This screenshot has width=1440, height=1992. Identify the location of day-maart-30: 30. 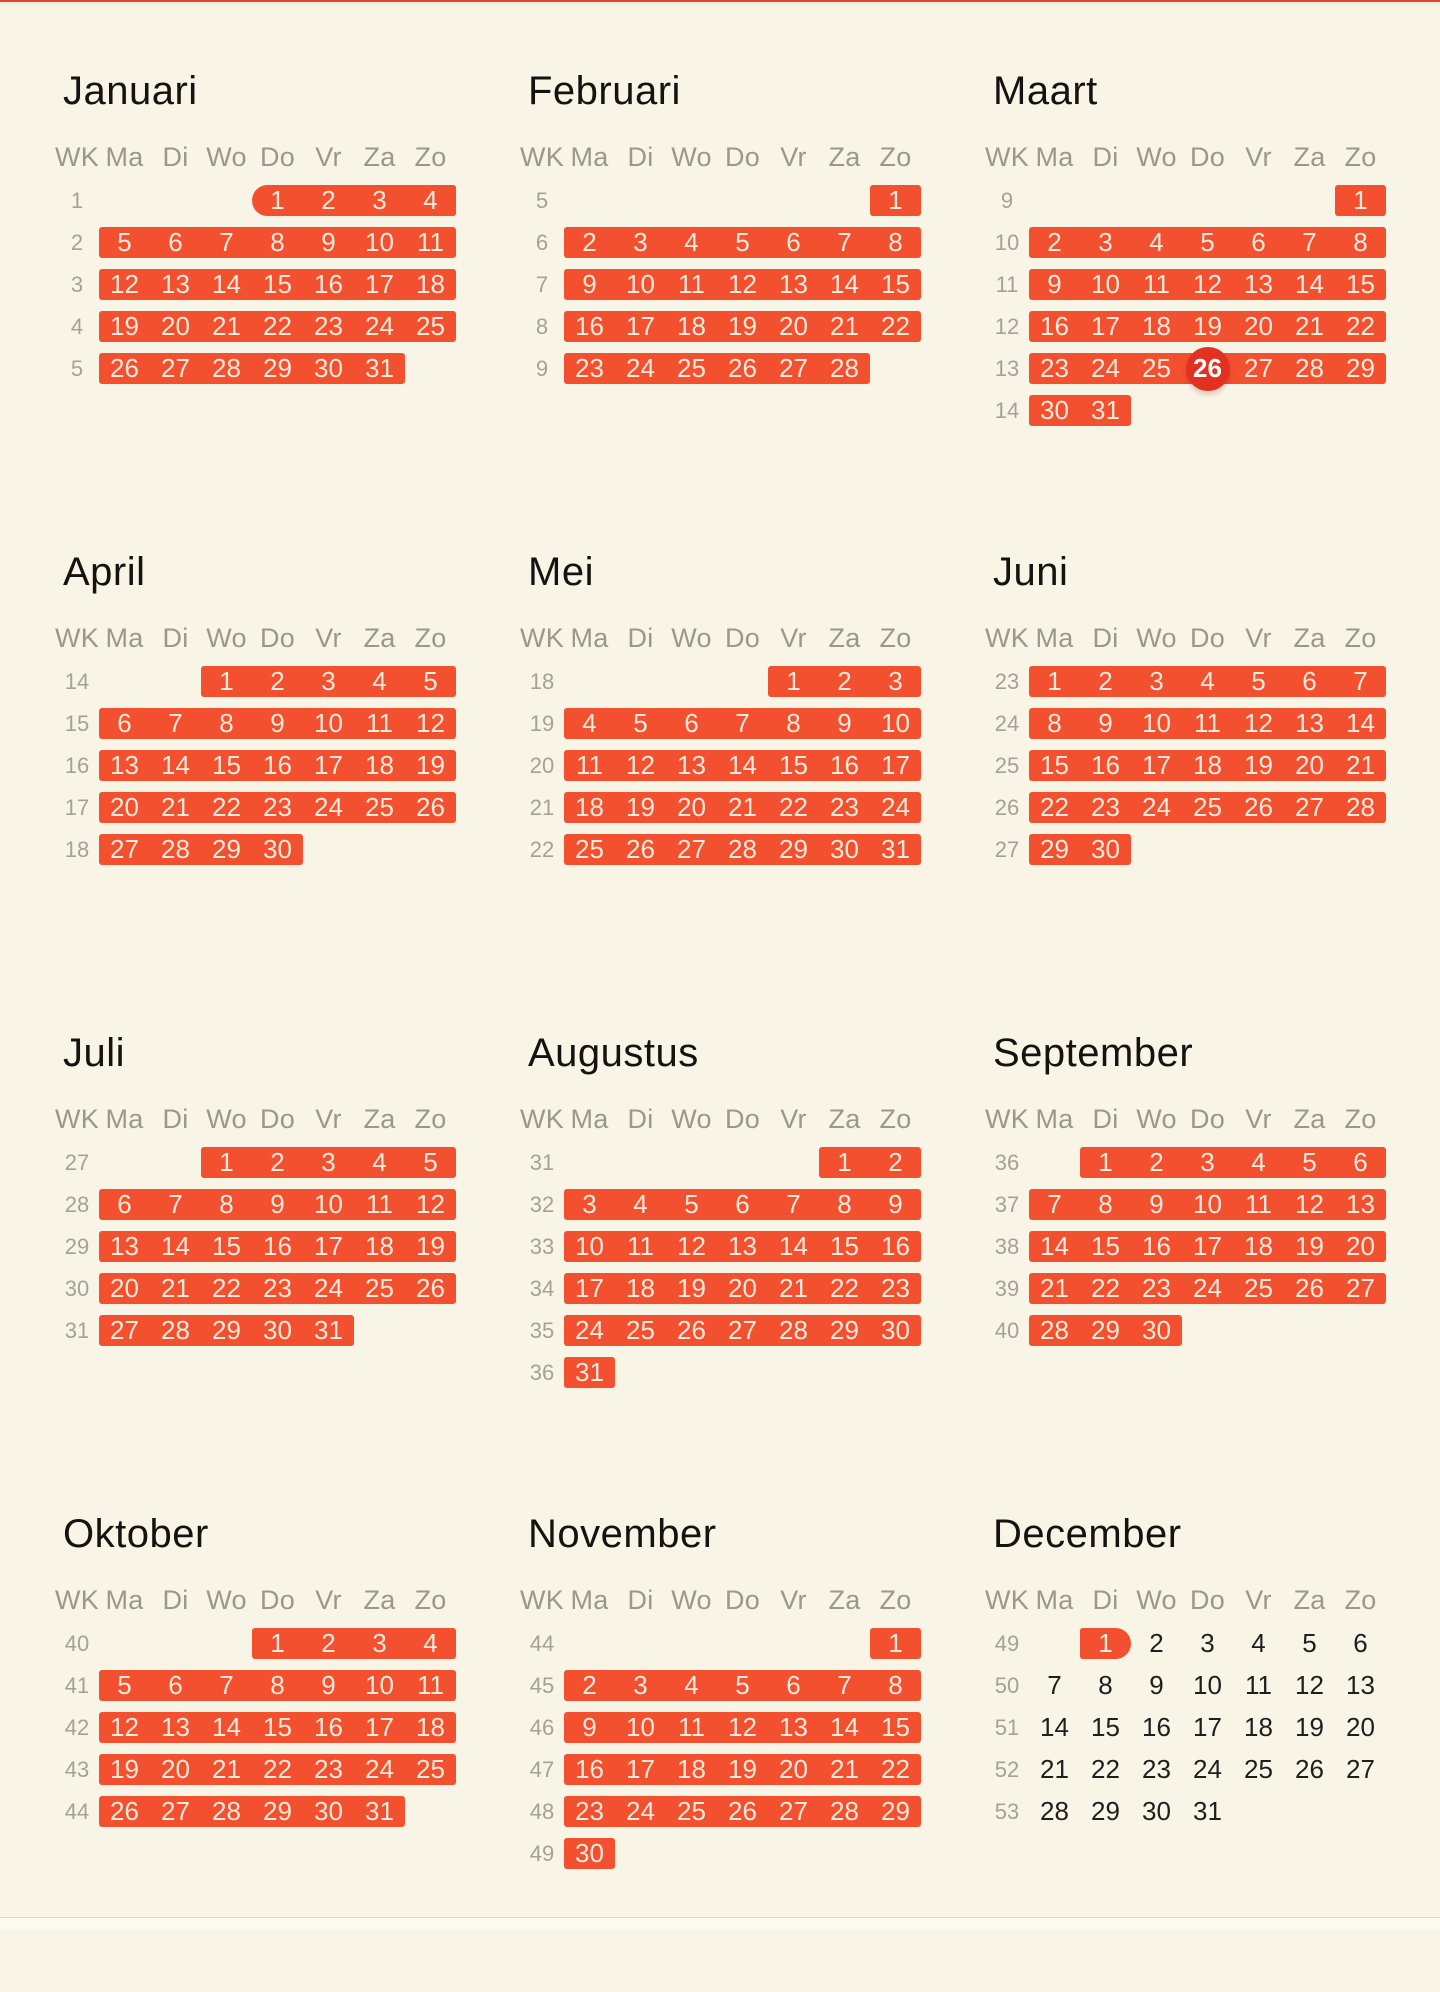
(1054, 410).